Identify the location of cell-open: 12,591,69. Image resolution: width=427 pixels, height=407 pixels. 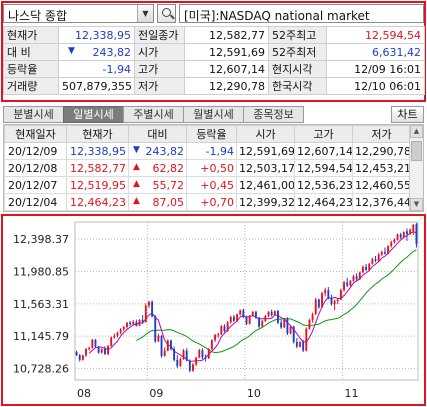
(265, 151).